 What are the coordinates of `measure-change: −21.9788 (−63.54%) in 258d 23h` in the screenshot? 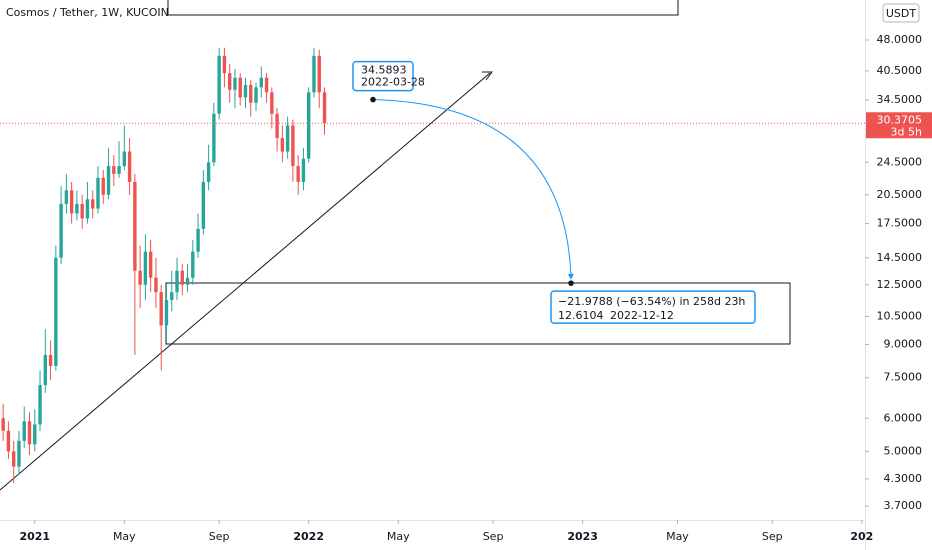 It's located at (651, 301).